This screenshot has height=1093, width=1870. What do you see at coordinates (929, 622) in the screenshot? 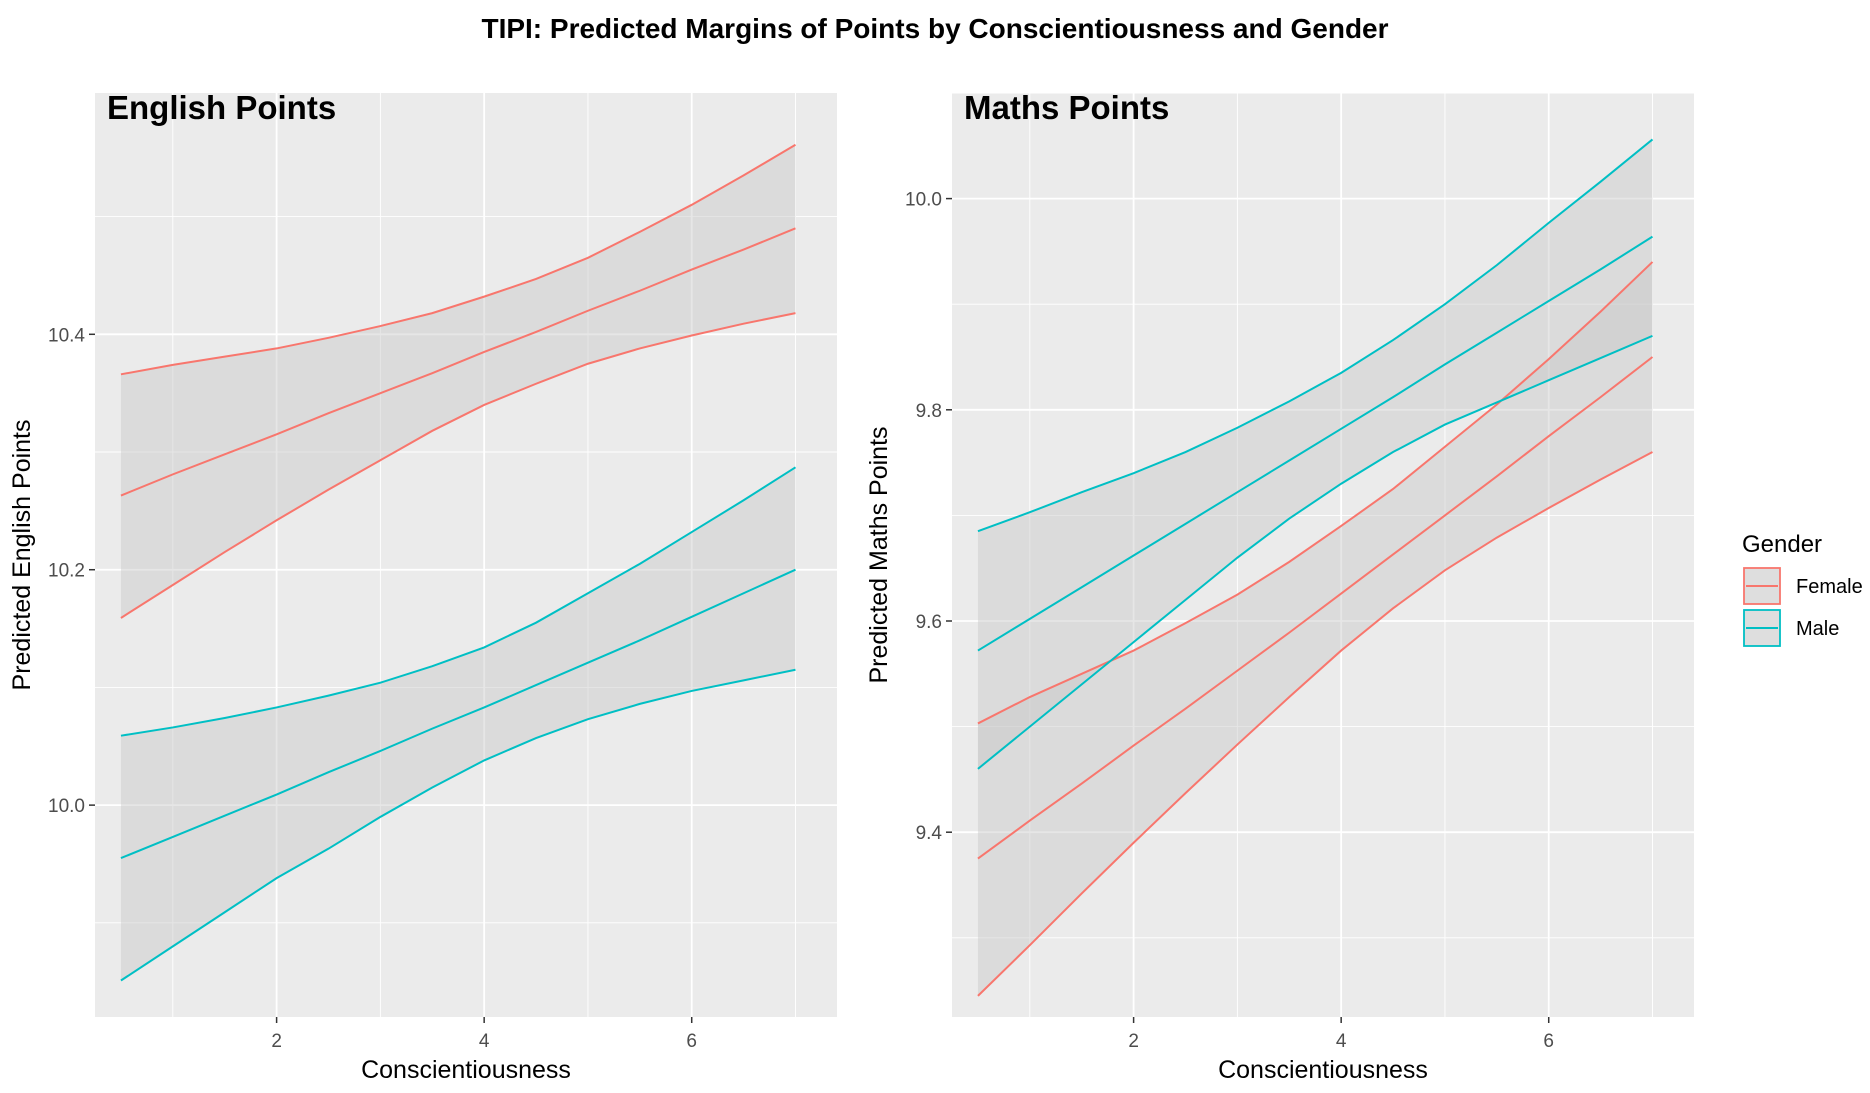
I see `maths-y-tick-label: 9.6` at bounding box center [929, 622].